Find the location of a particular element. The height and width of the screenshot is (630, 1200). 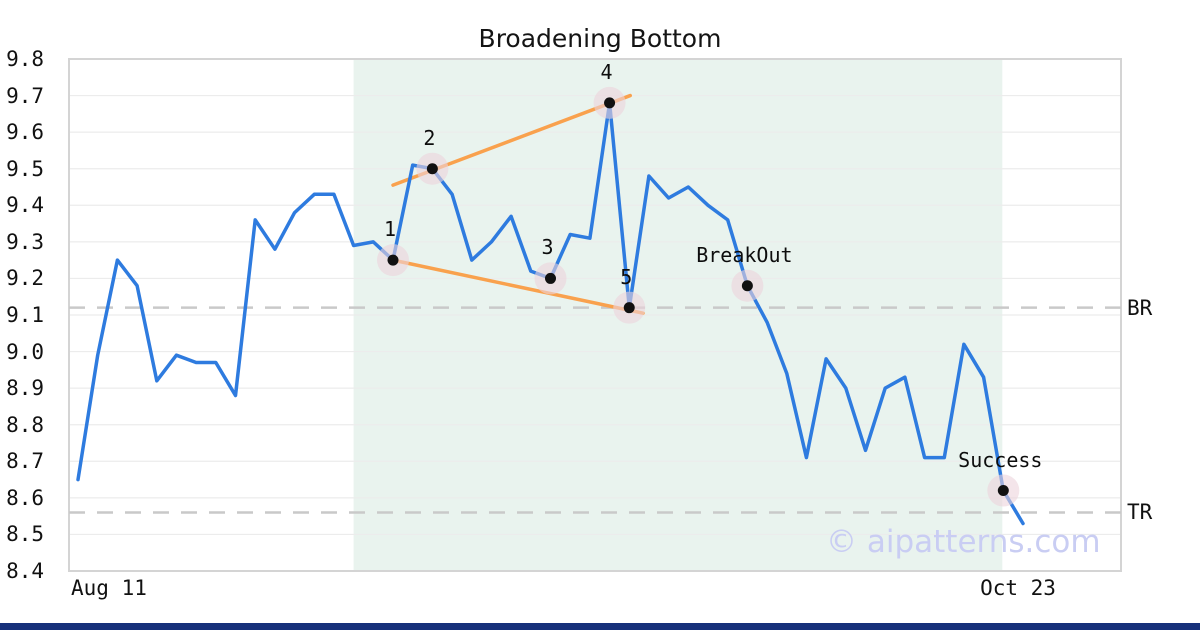

y-axis-tick-9.2: 9.2 is located at coordinates (25, 278).